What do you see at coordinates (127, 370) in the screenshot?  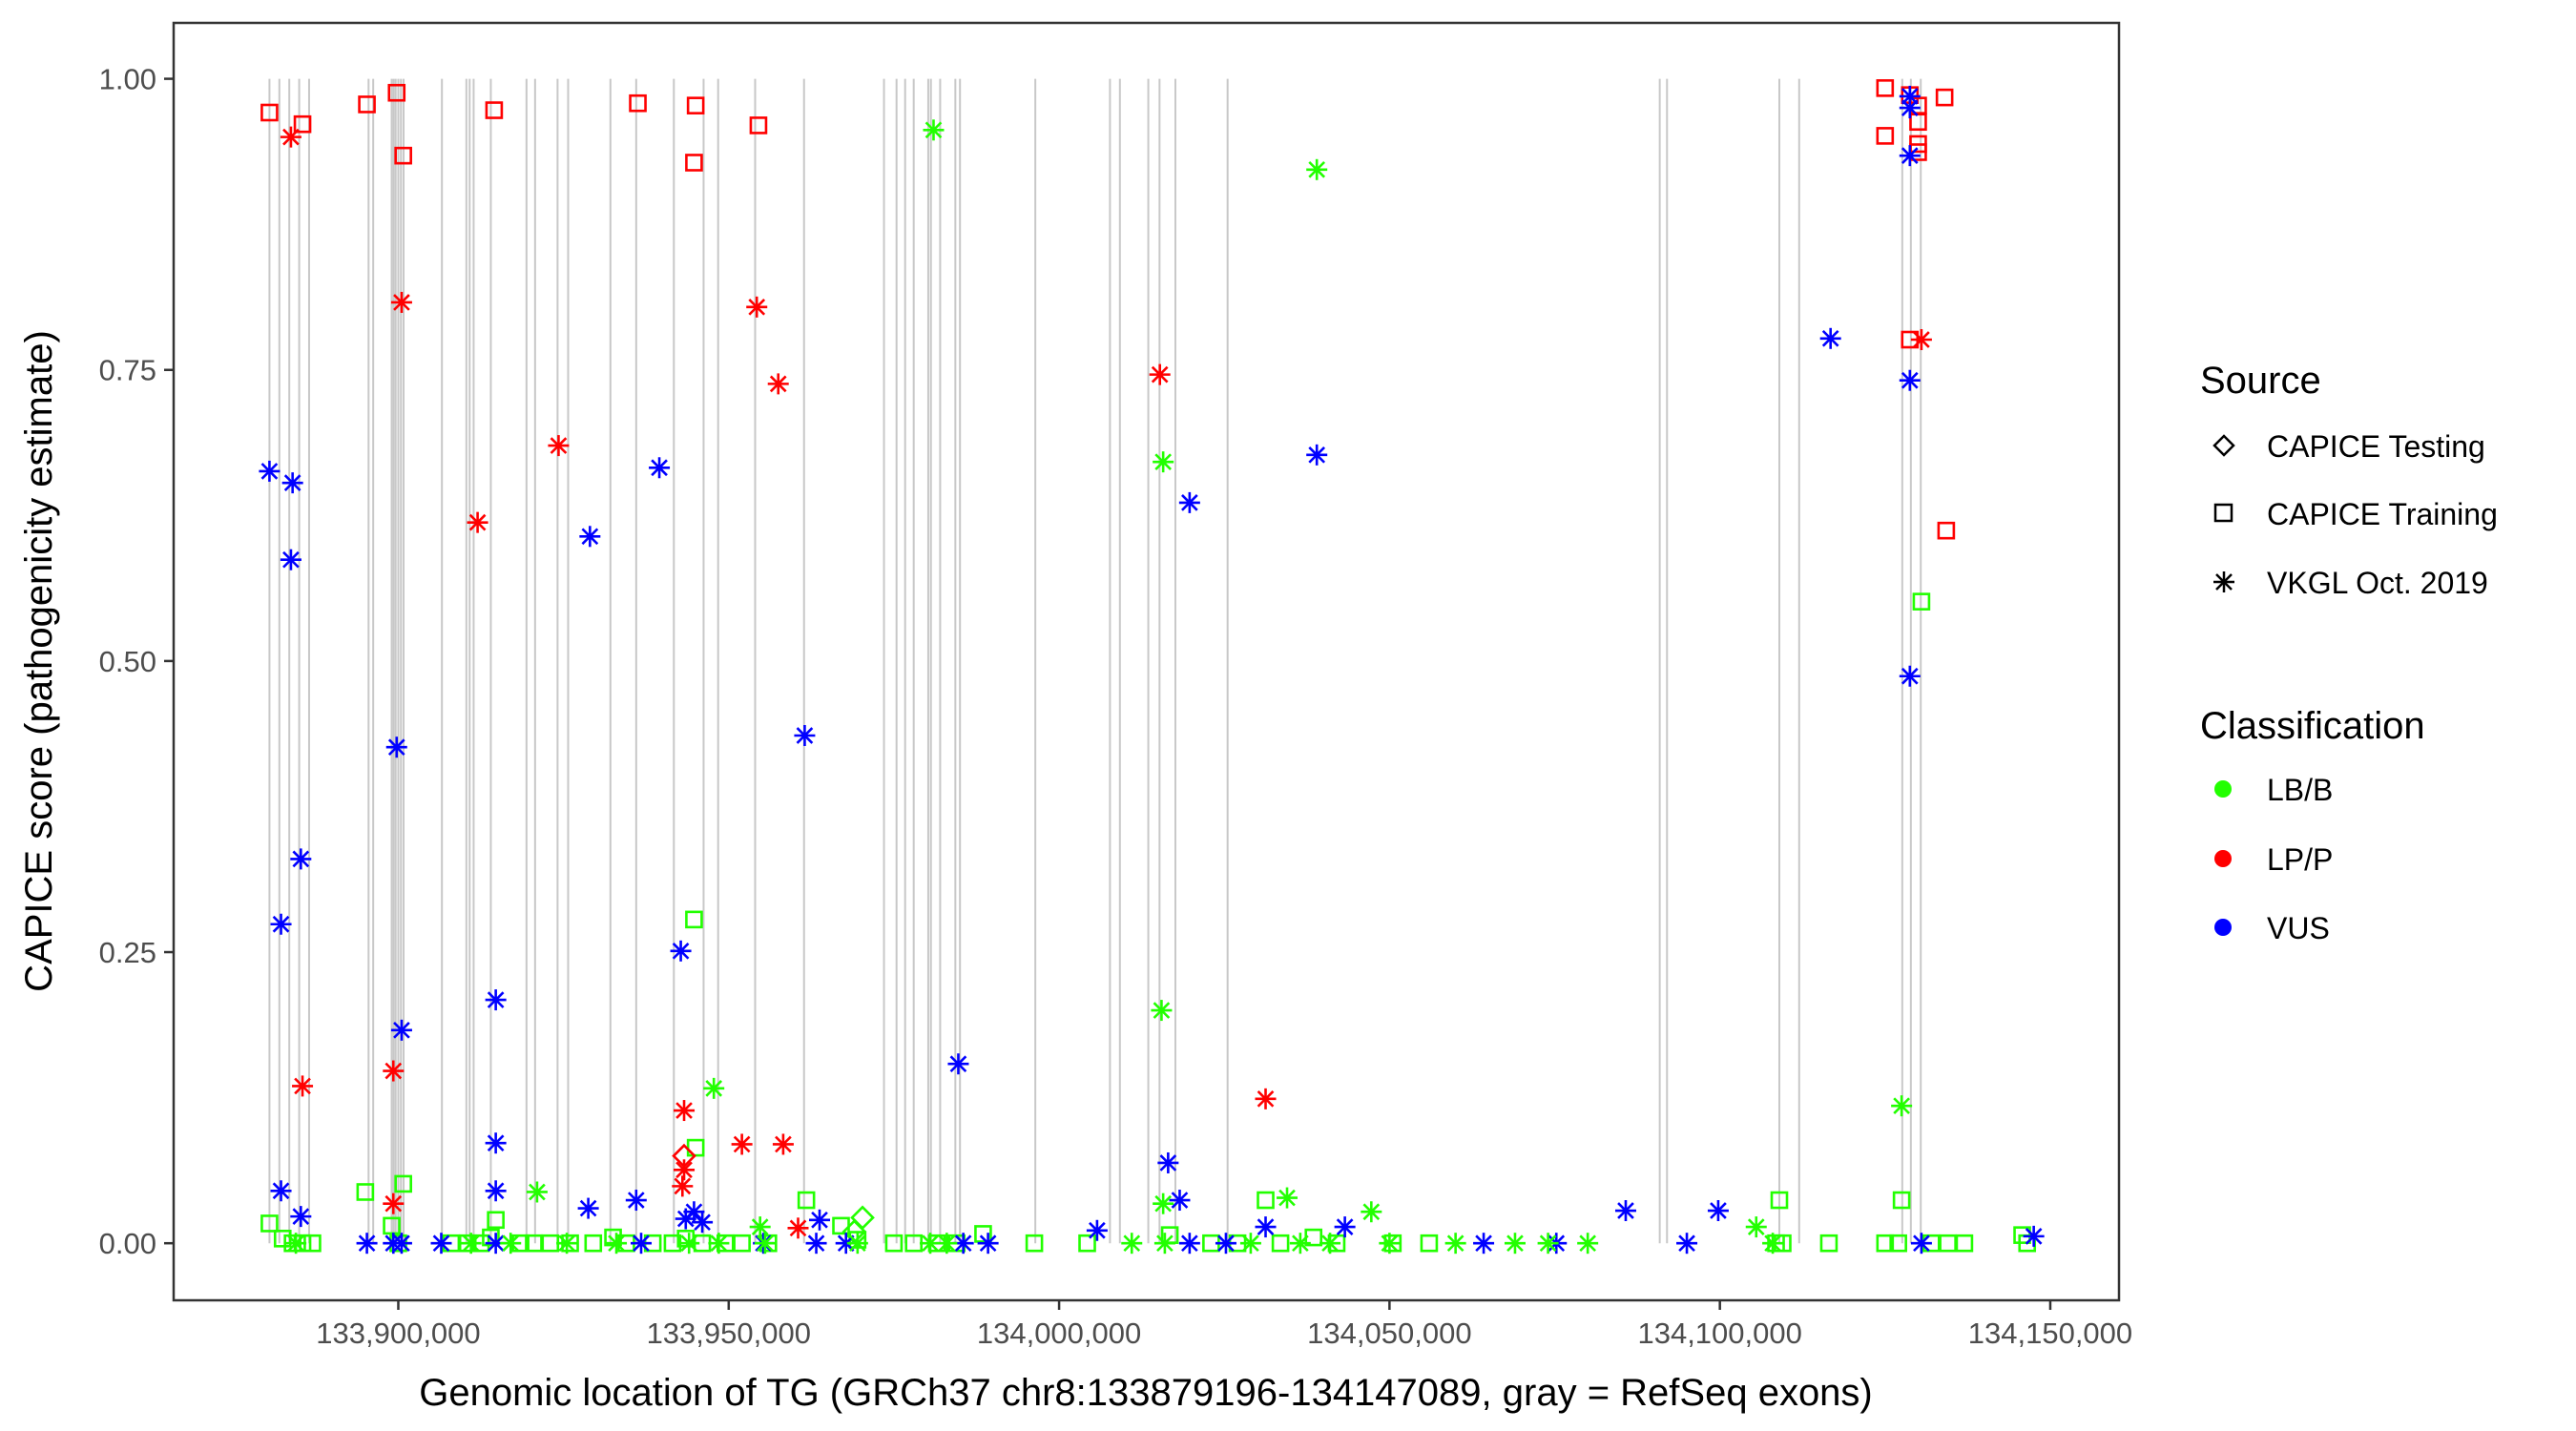 I see `y-tick-label: 0.75` at bounding box center [127, 370].